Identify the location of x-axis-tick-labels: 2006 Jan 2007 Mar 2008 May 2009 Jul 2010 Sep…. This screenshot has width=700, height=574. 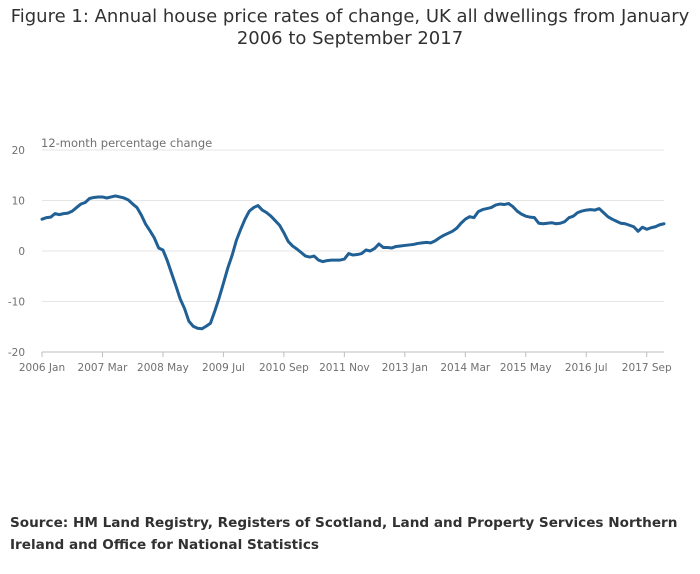
(345, 368).